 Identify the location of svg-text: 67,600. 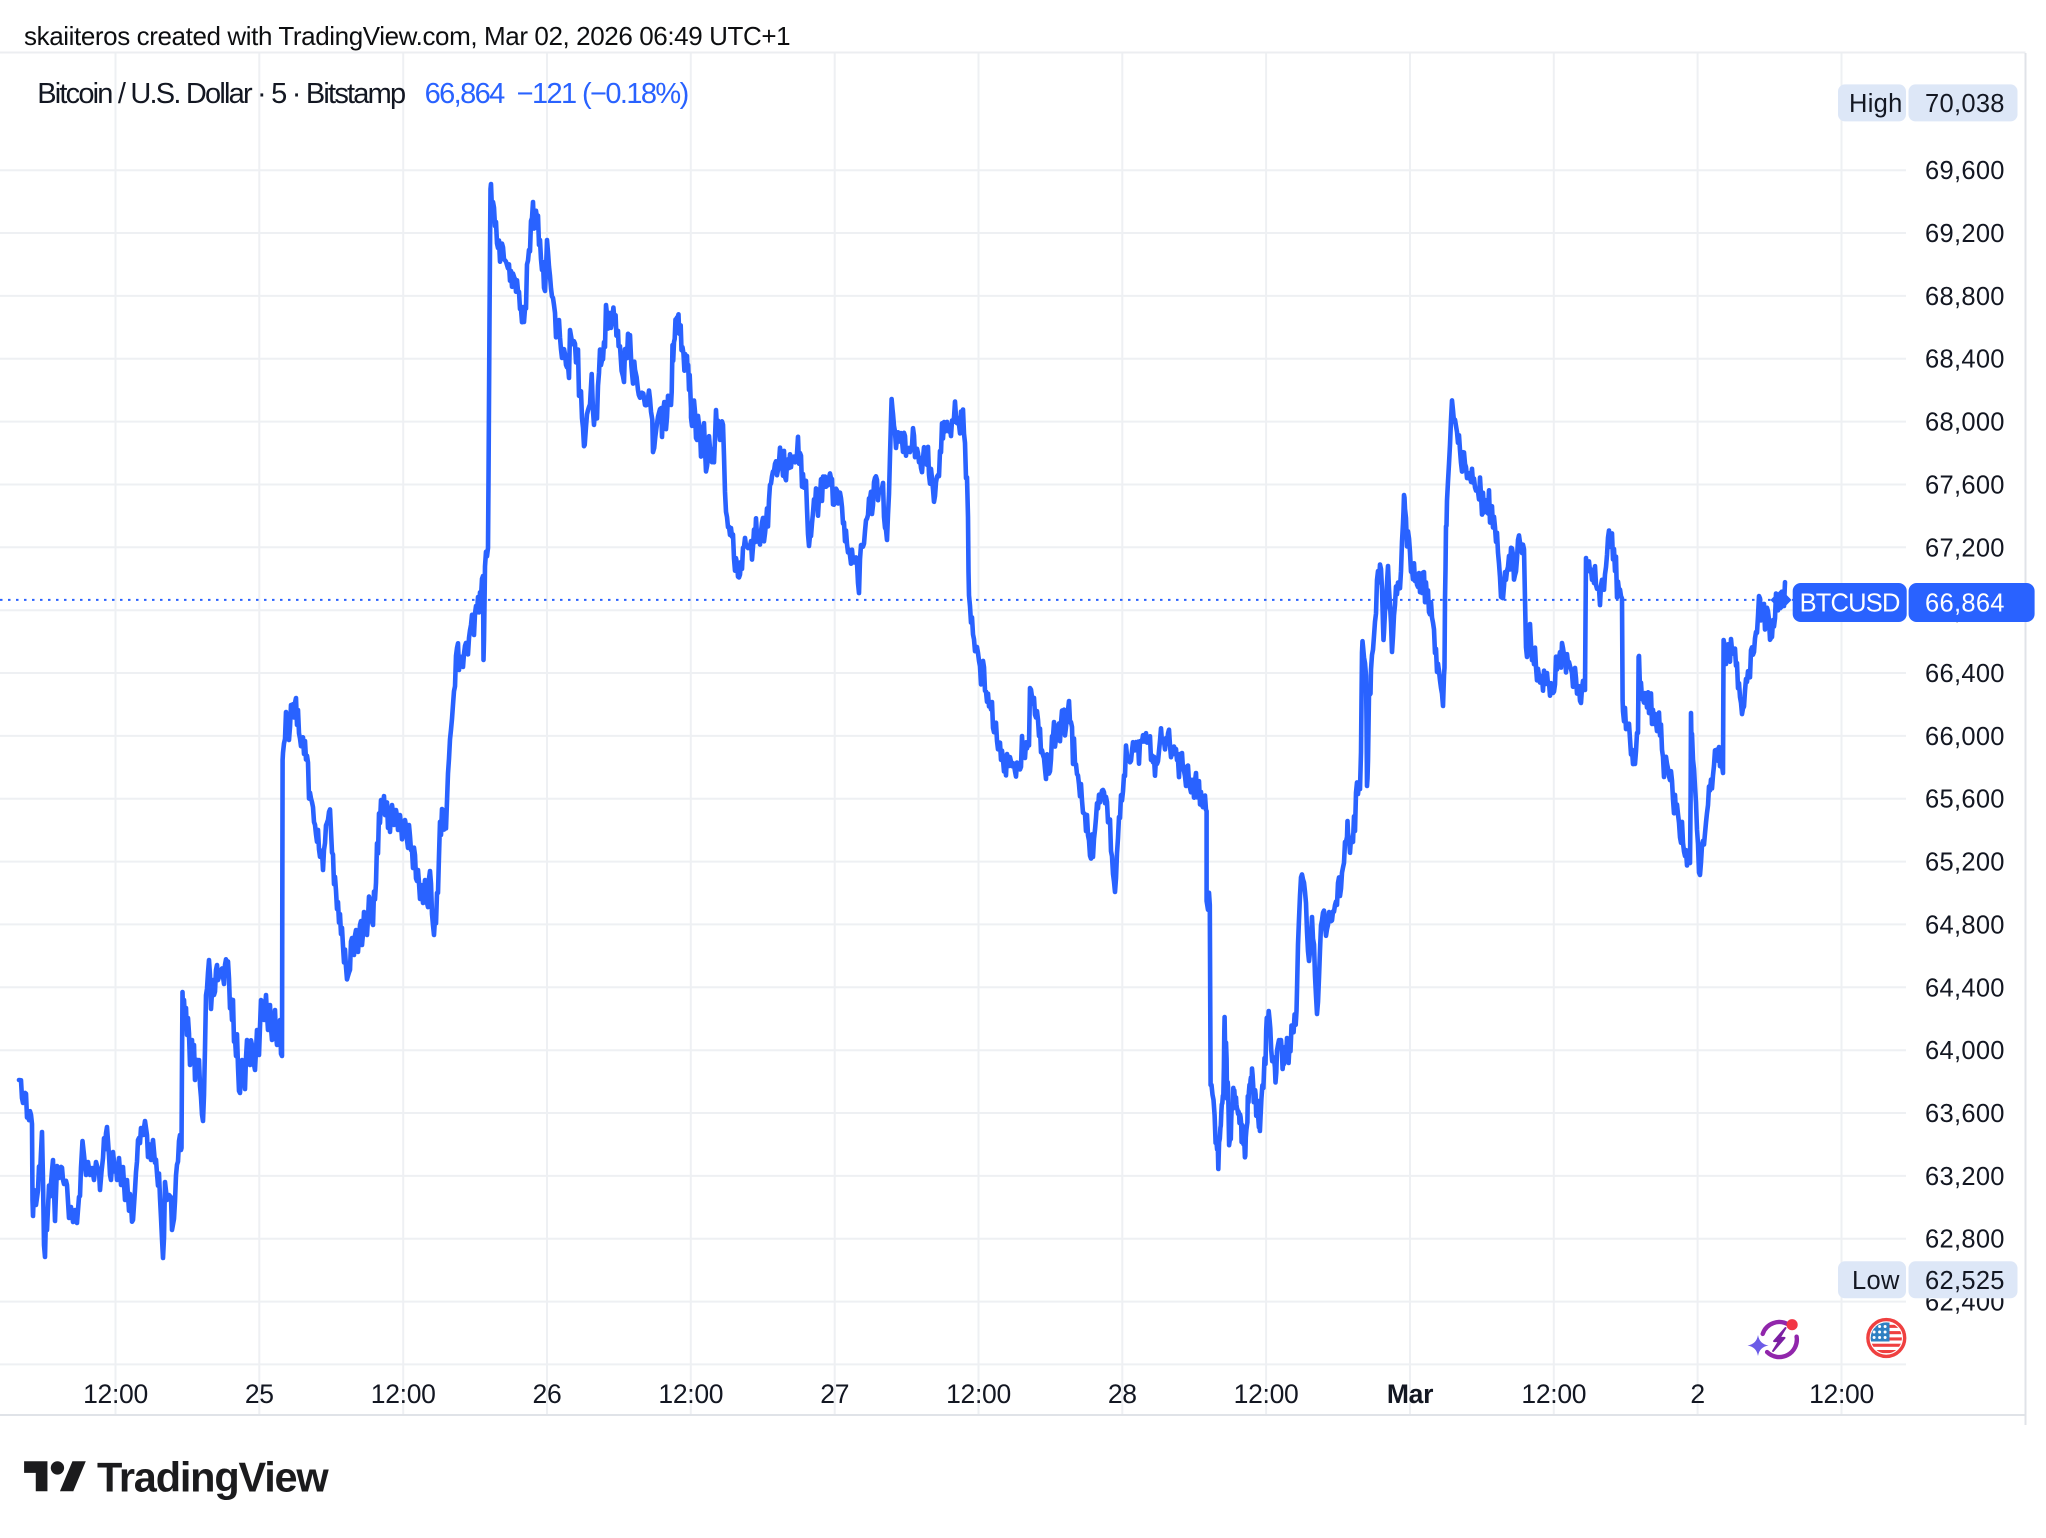
(1965, 486).